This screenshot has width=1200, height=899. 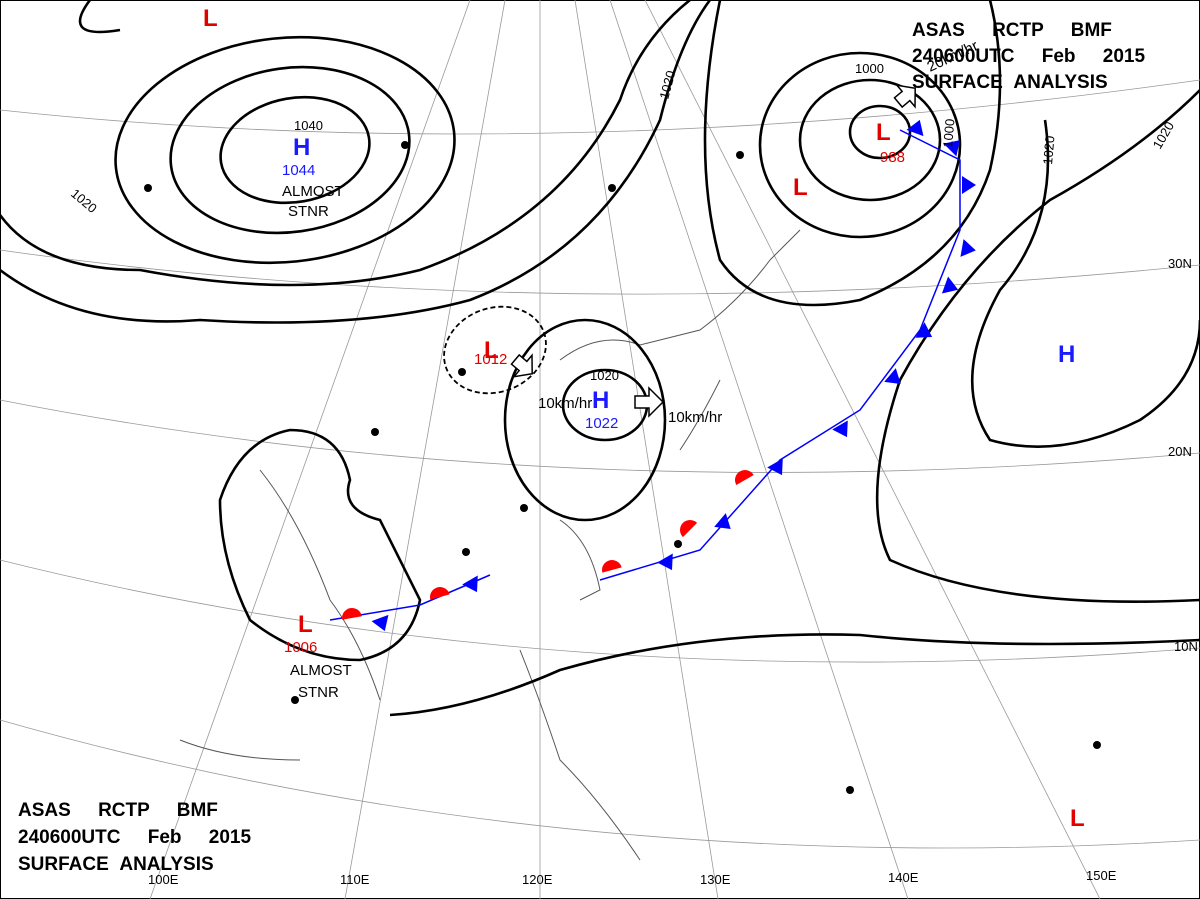 What do you see at coordinates (903, 877) in the screenshot?
I see `longitude-label: 140E` at bounding box center [903, 877].